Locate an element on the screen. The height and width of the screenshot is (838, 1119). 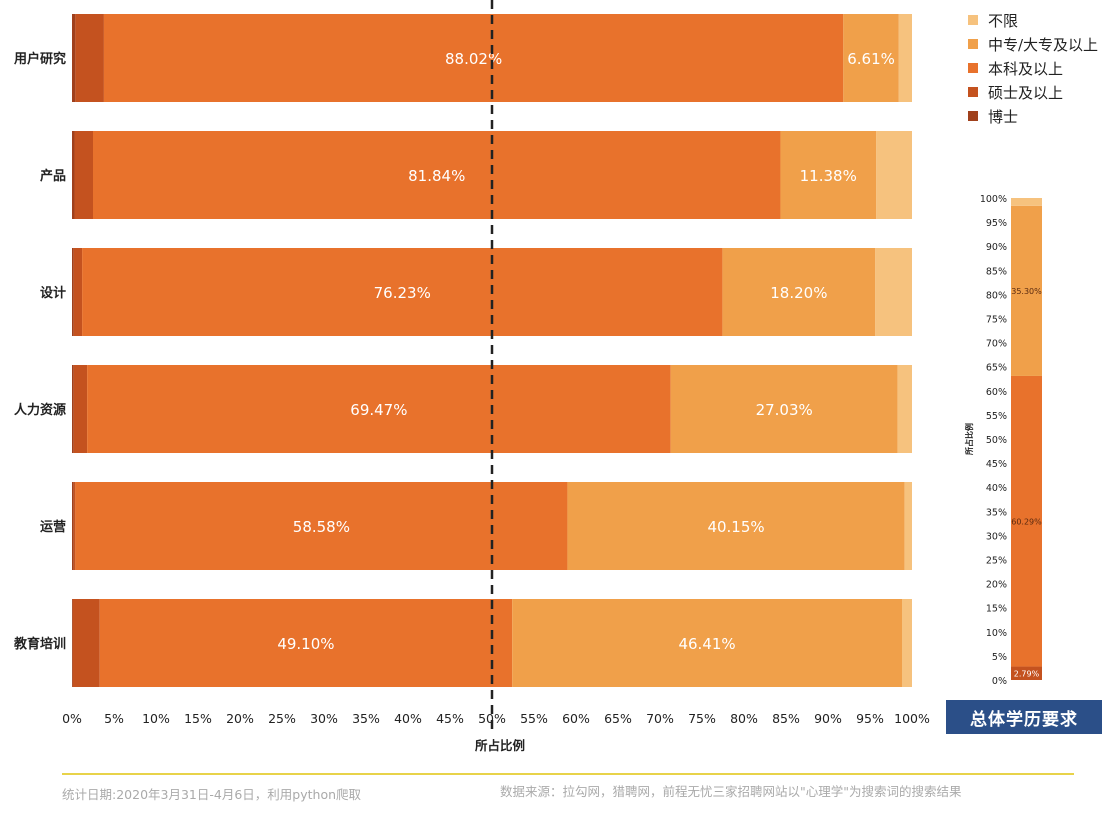
legend-item: 博士 is located at coordinates (1033, 116).